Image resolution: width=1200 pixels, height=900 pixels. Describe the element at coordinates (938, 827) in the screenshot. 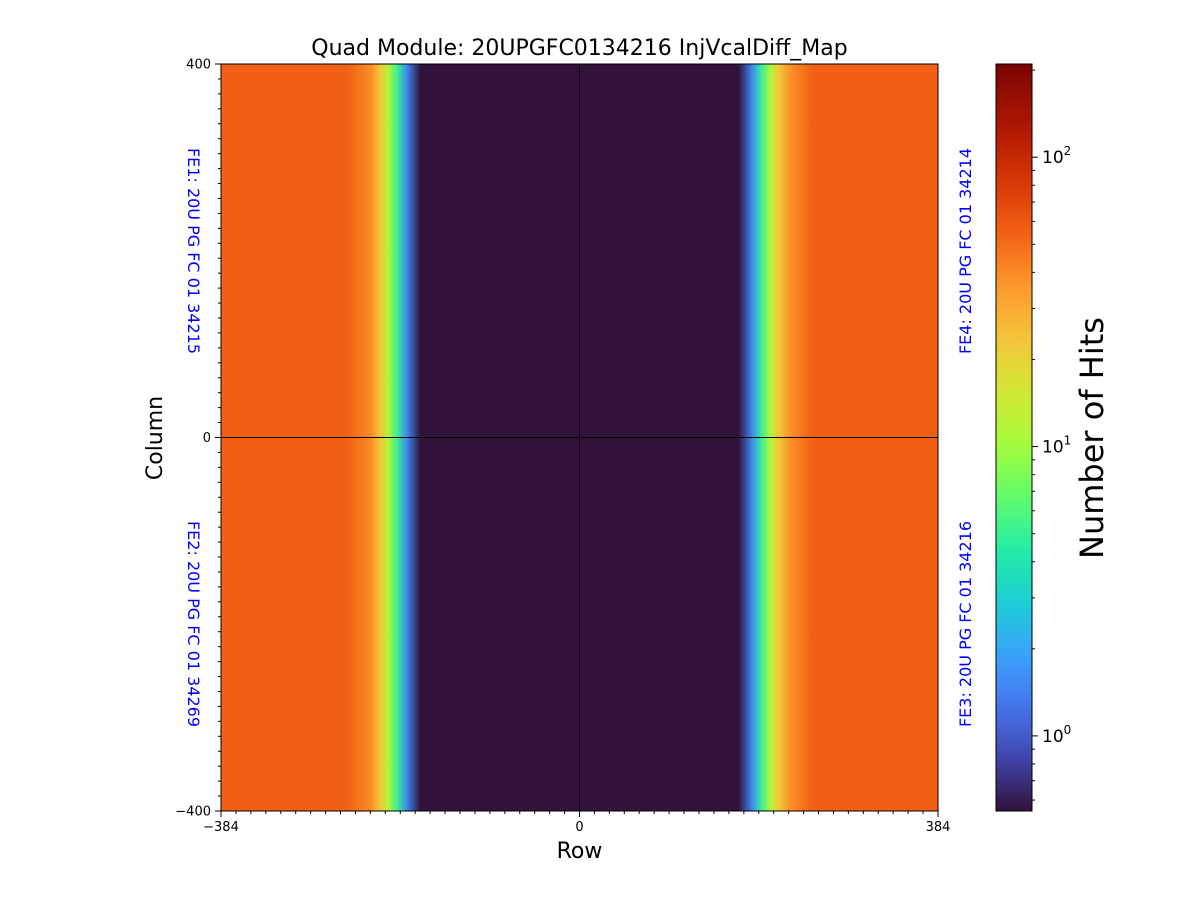

I see `x-tick-label: 384` at that location.